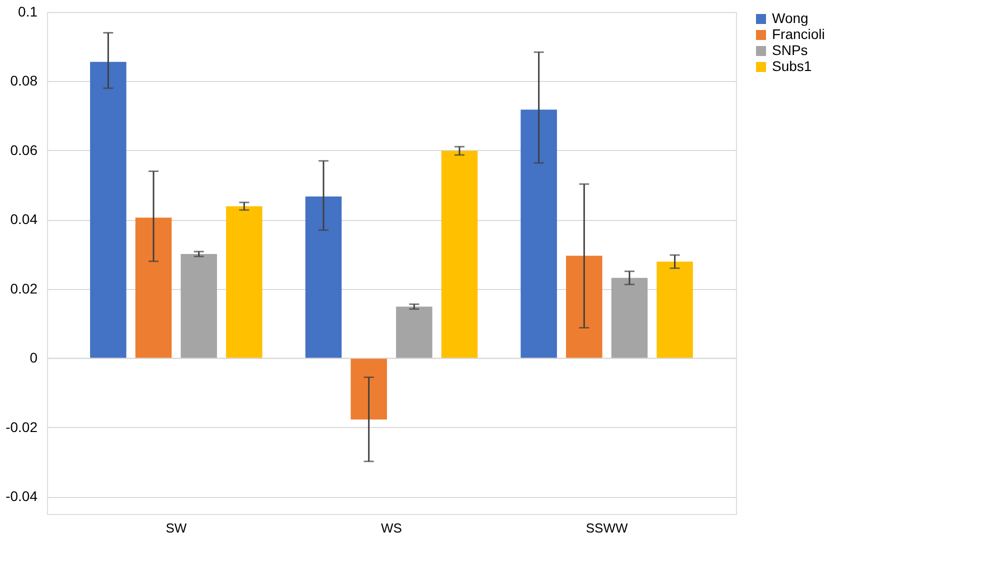 Image resolution: width=990 pixels, height=575 pixels. What do you see at coordinates (22, 426) in the screenshot?
I see `y-tick-label: -0.02` at bounding box center [22, 426].